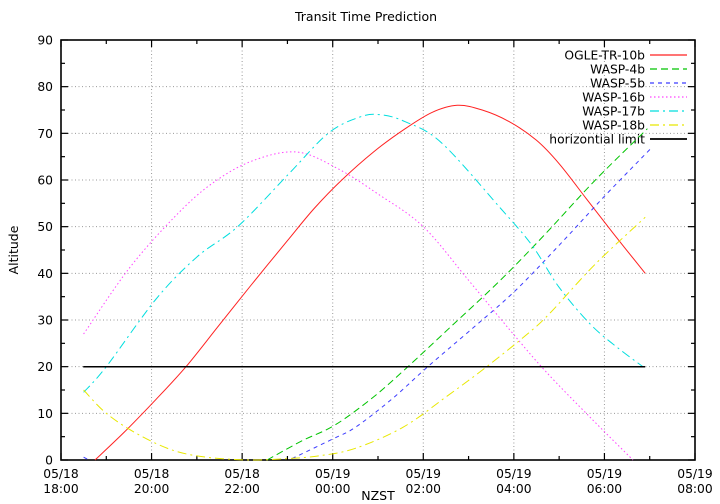 This screenshot has width=720, height=504. What do you see at coordinates (378, 495) in the screenshot?
I see `x-axis-label: NZST` at bounding box center [378, 495].